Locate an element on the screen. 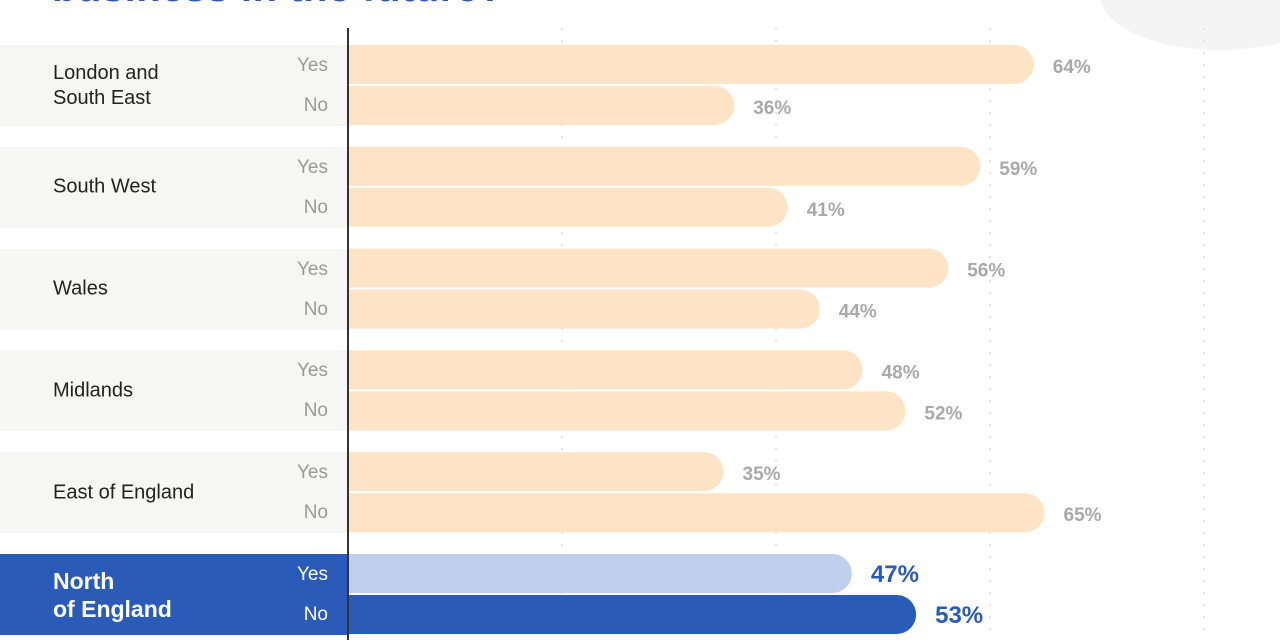 The image size is (1280, 640). region-name: Wales is located at coordinates (80, 288).